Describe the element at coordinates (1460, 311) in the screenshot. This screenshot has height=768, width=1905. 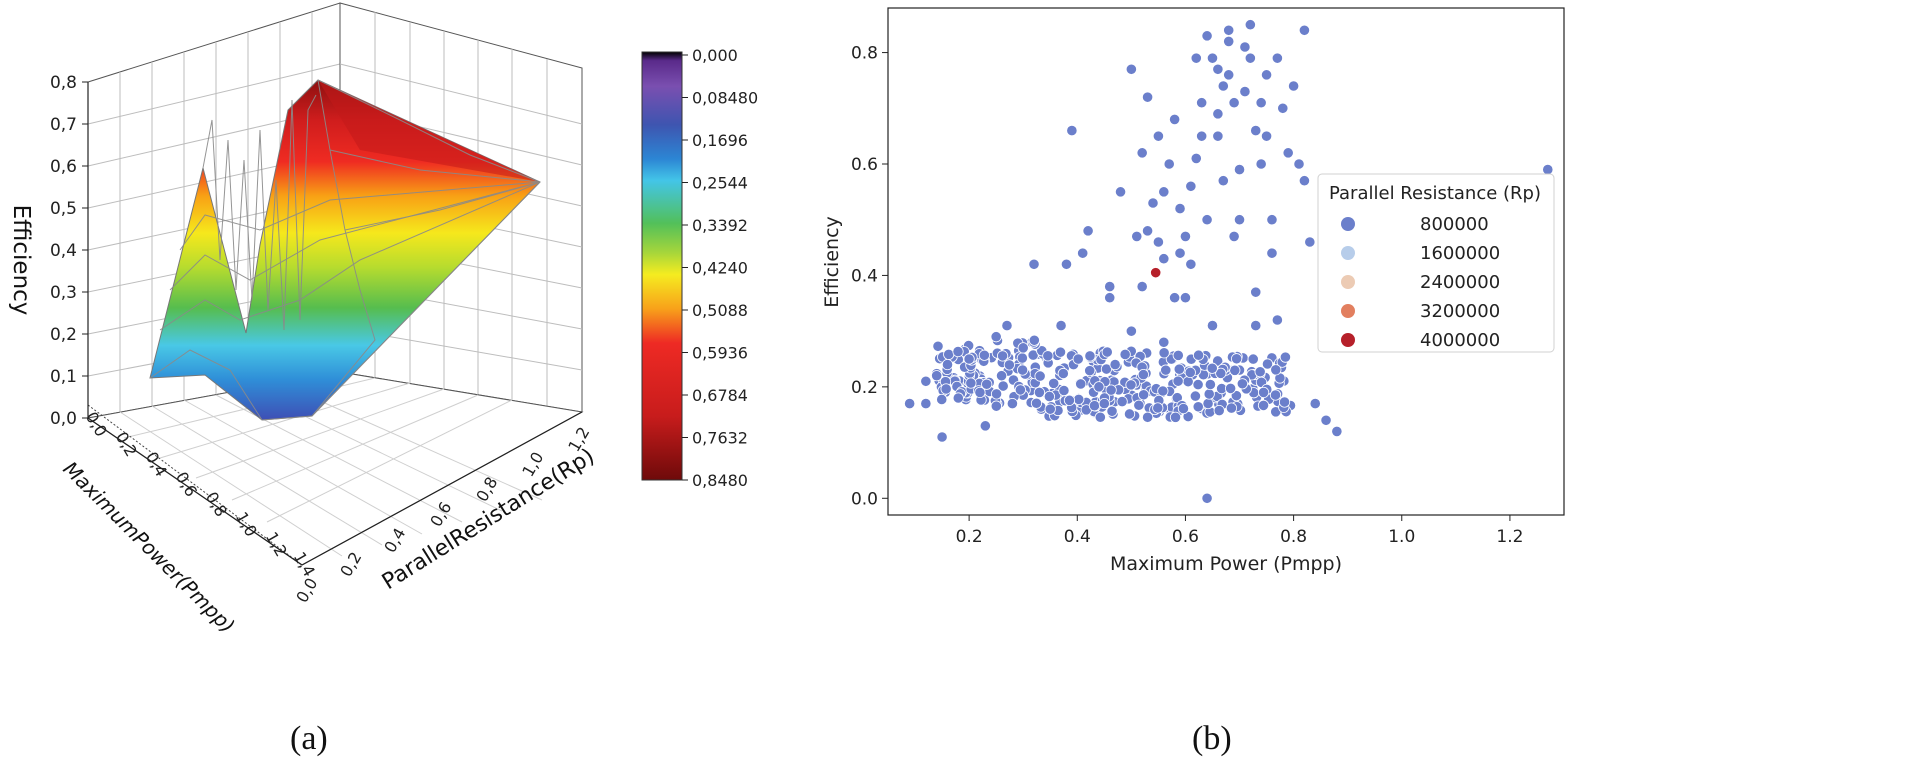
I see `legend-label: 3200000` at that location.